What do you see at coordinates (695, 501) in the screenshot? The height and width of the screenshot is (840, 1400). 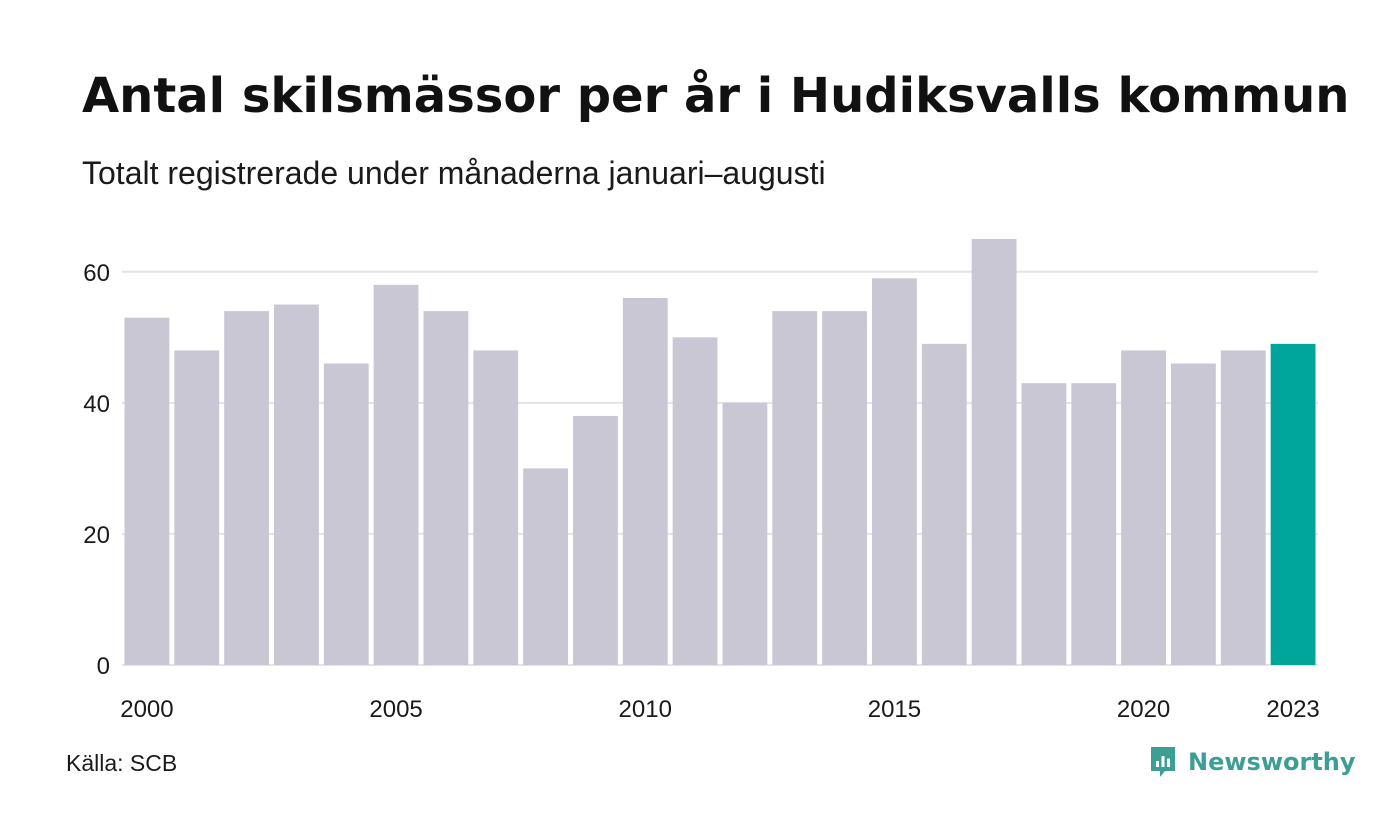 I see `bar-2011` at bounding box center [695, 501].